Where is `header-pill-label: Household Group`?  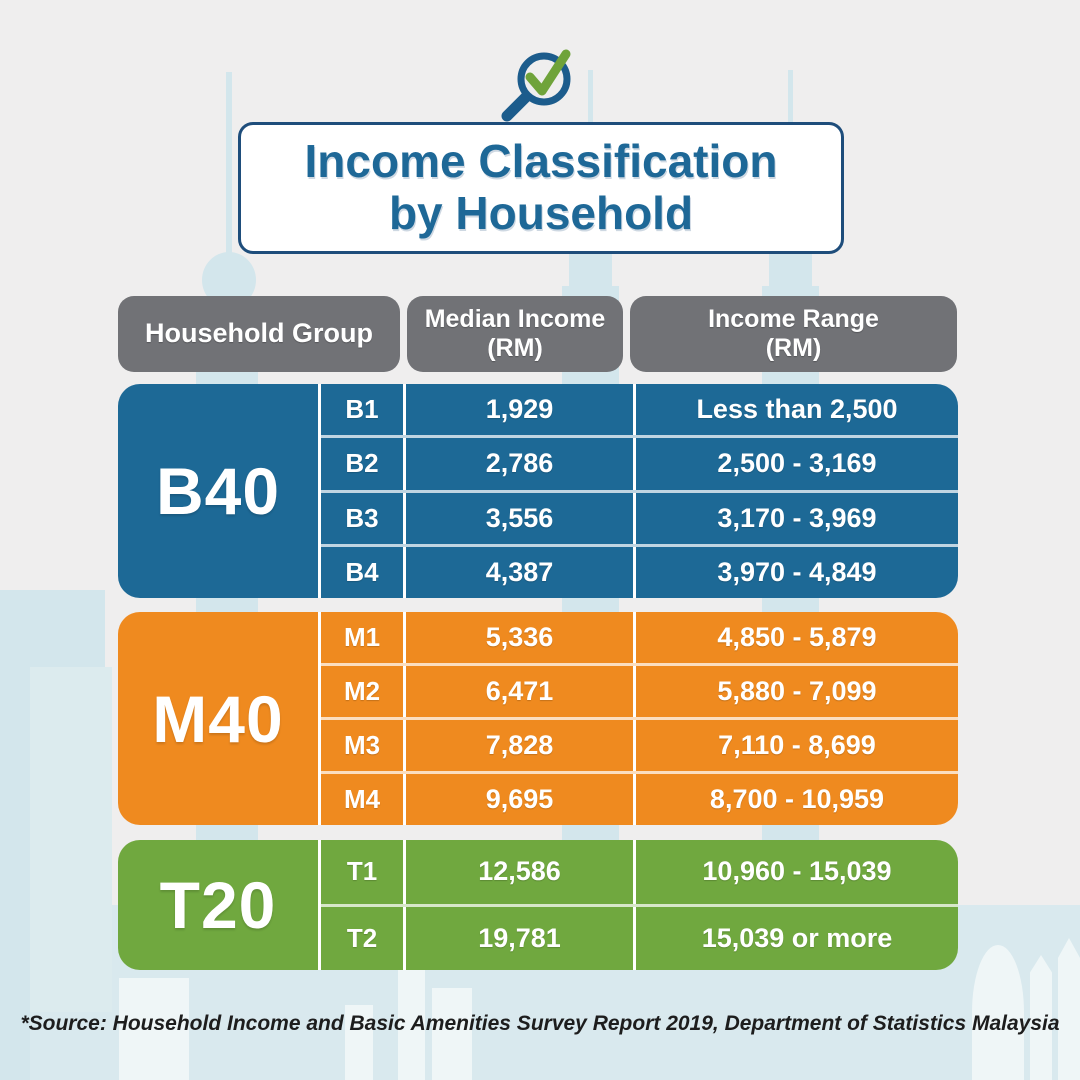 header-pill-label: Household Group is located at coordinates (259, 333).